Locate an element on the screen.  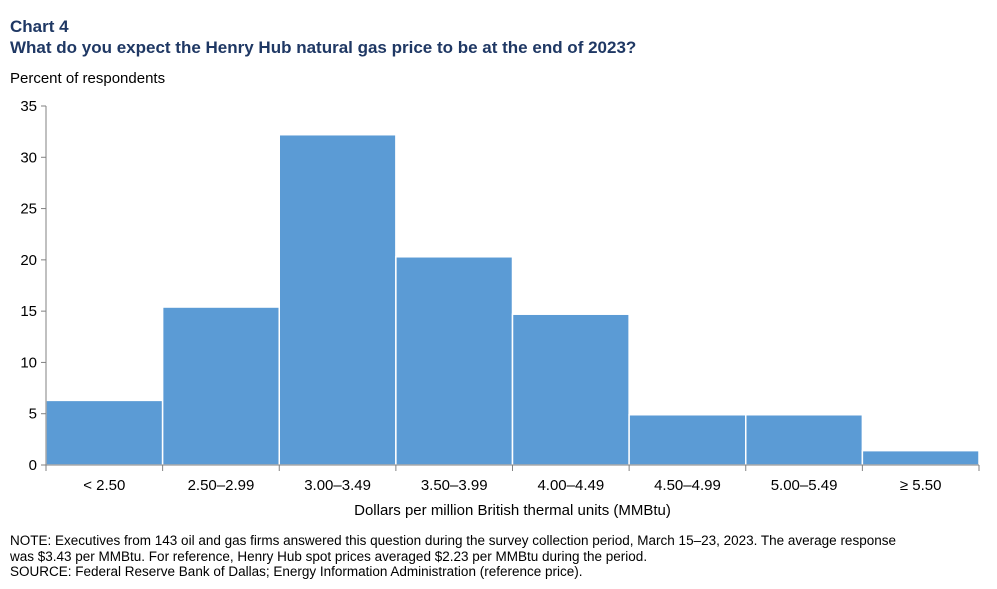
x-tick-label: 4.00–4.49 is located at coordinates (570, 485).